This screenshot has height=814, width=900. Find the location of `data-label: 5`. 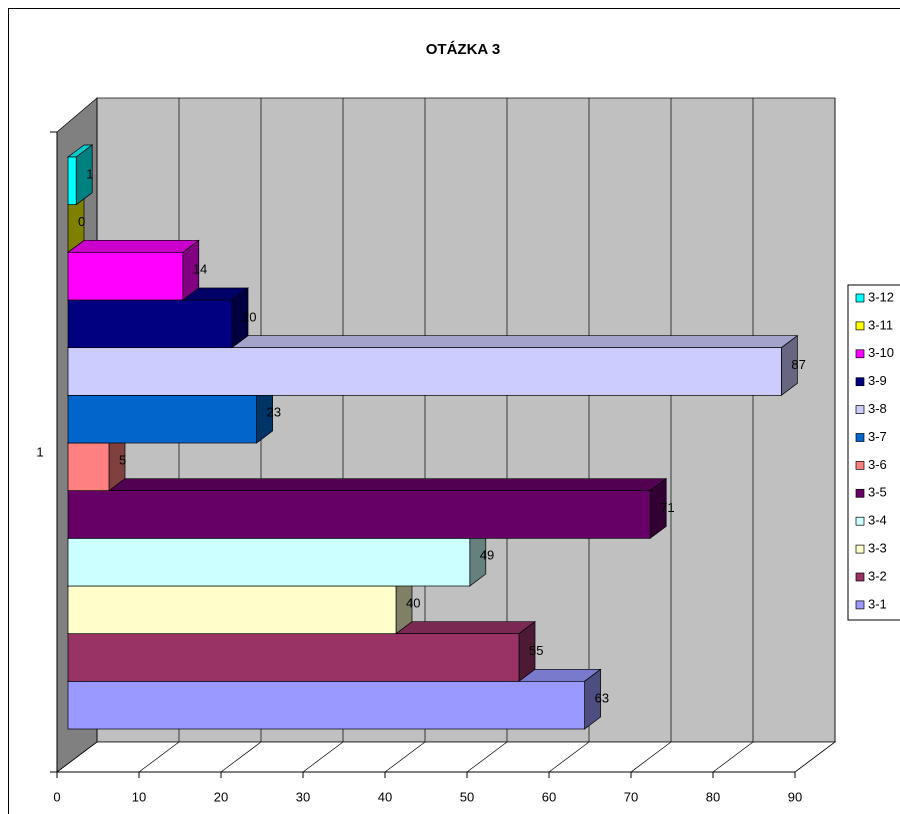

data-label: 5 is located at coordinates (122, 459).